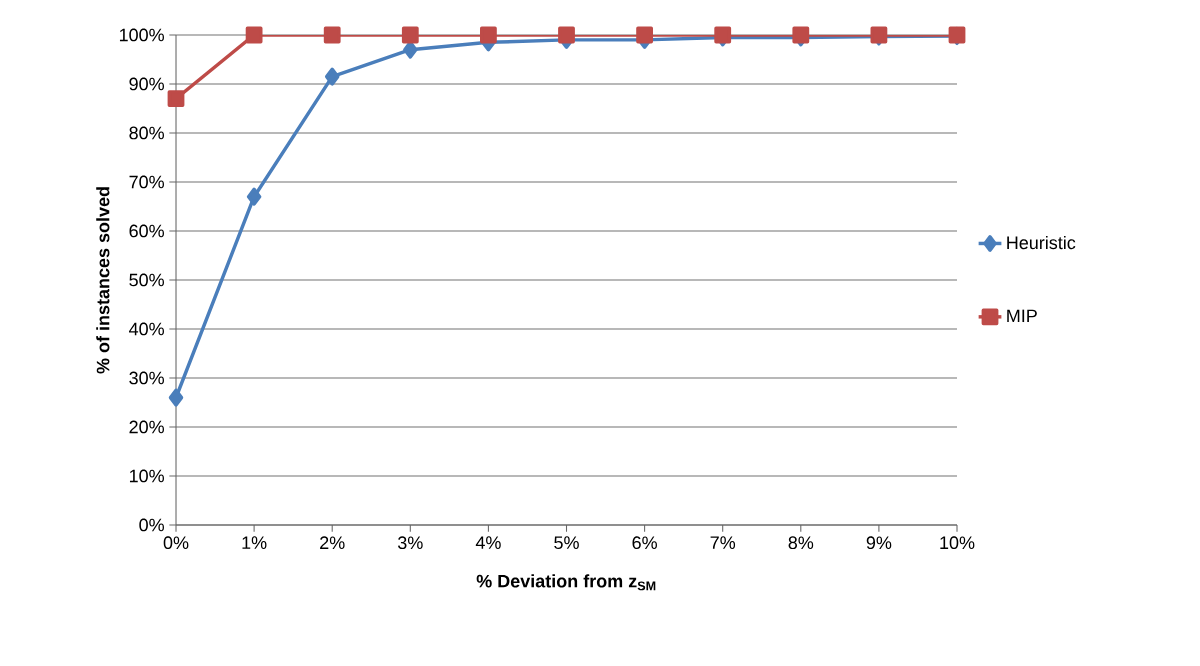  What do you see at coordinates (146, 329) in the screenshot?
I see `y-tick-label: 40%` at bounding box center [146, 329].